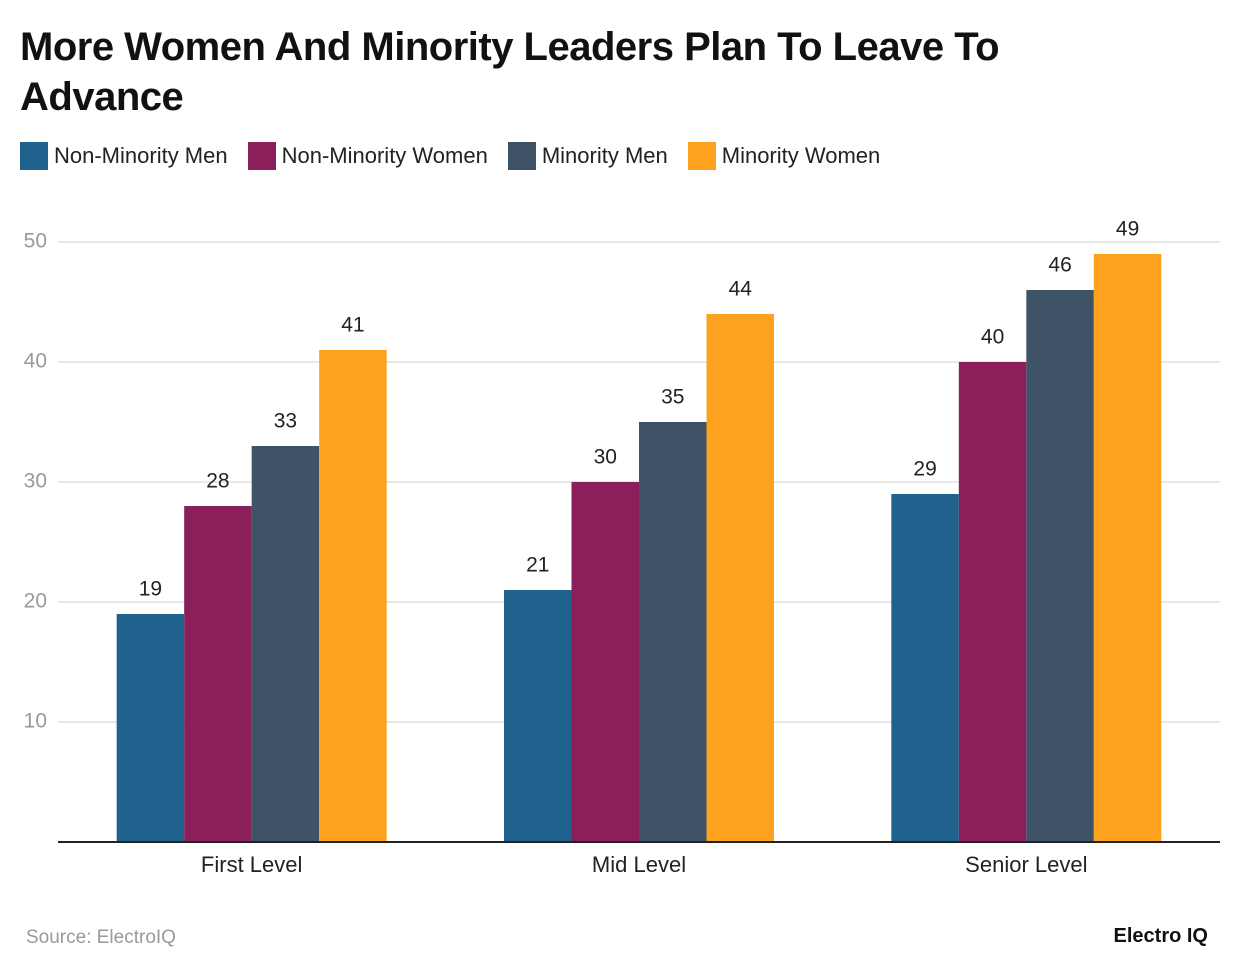  I want to click on legend-item: Non-Minority Men, so click(124, 156).